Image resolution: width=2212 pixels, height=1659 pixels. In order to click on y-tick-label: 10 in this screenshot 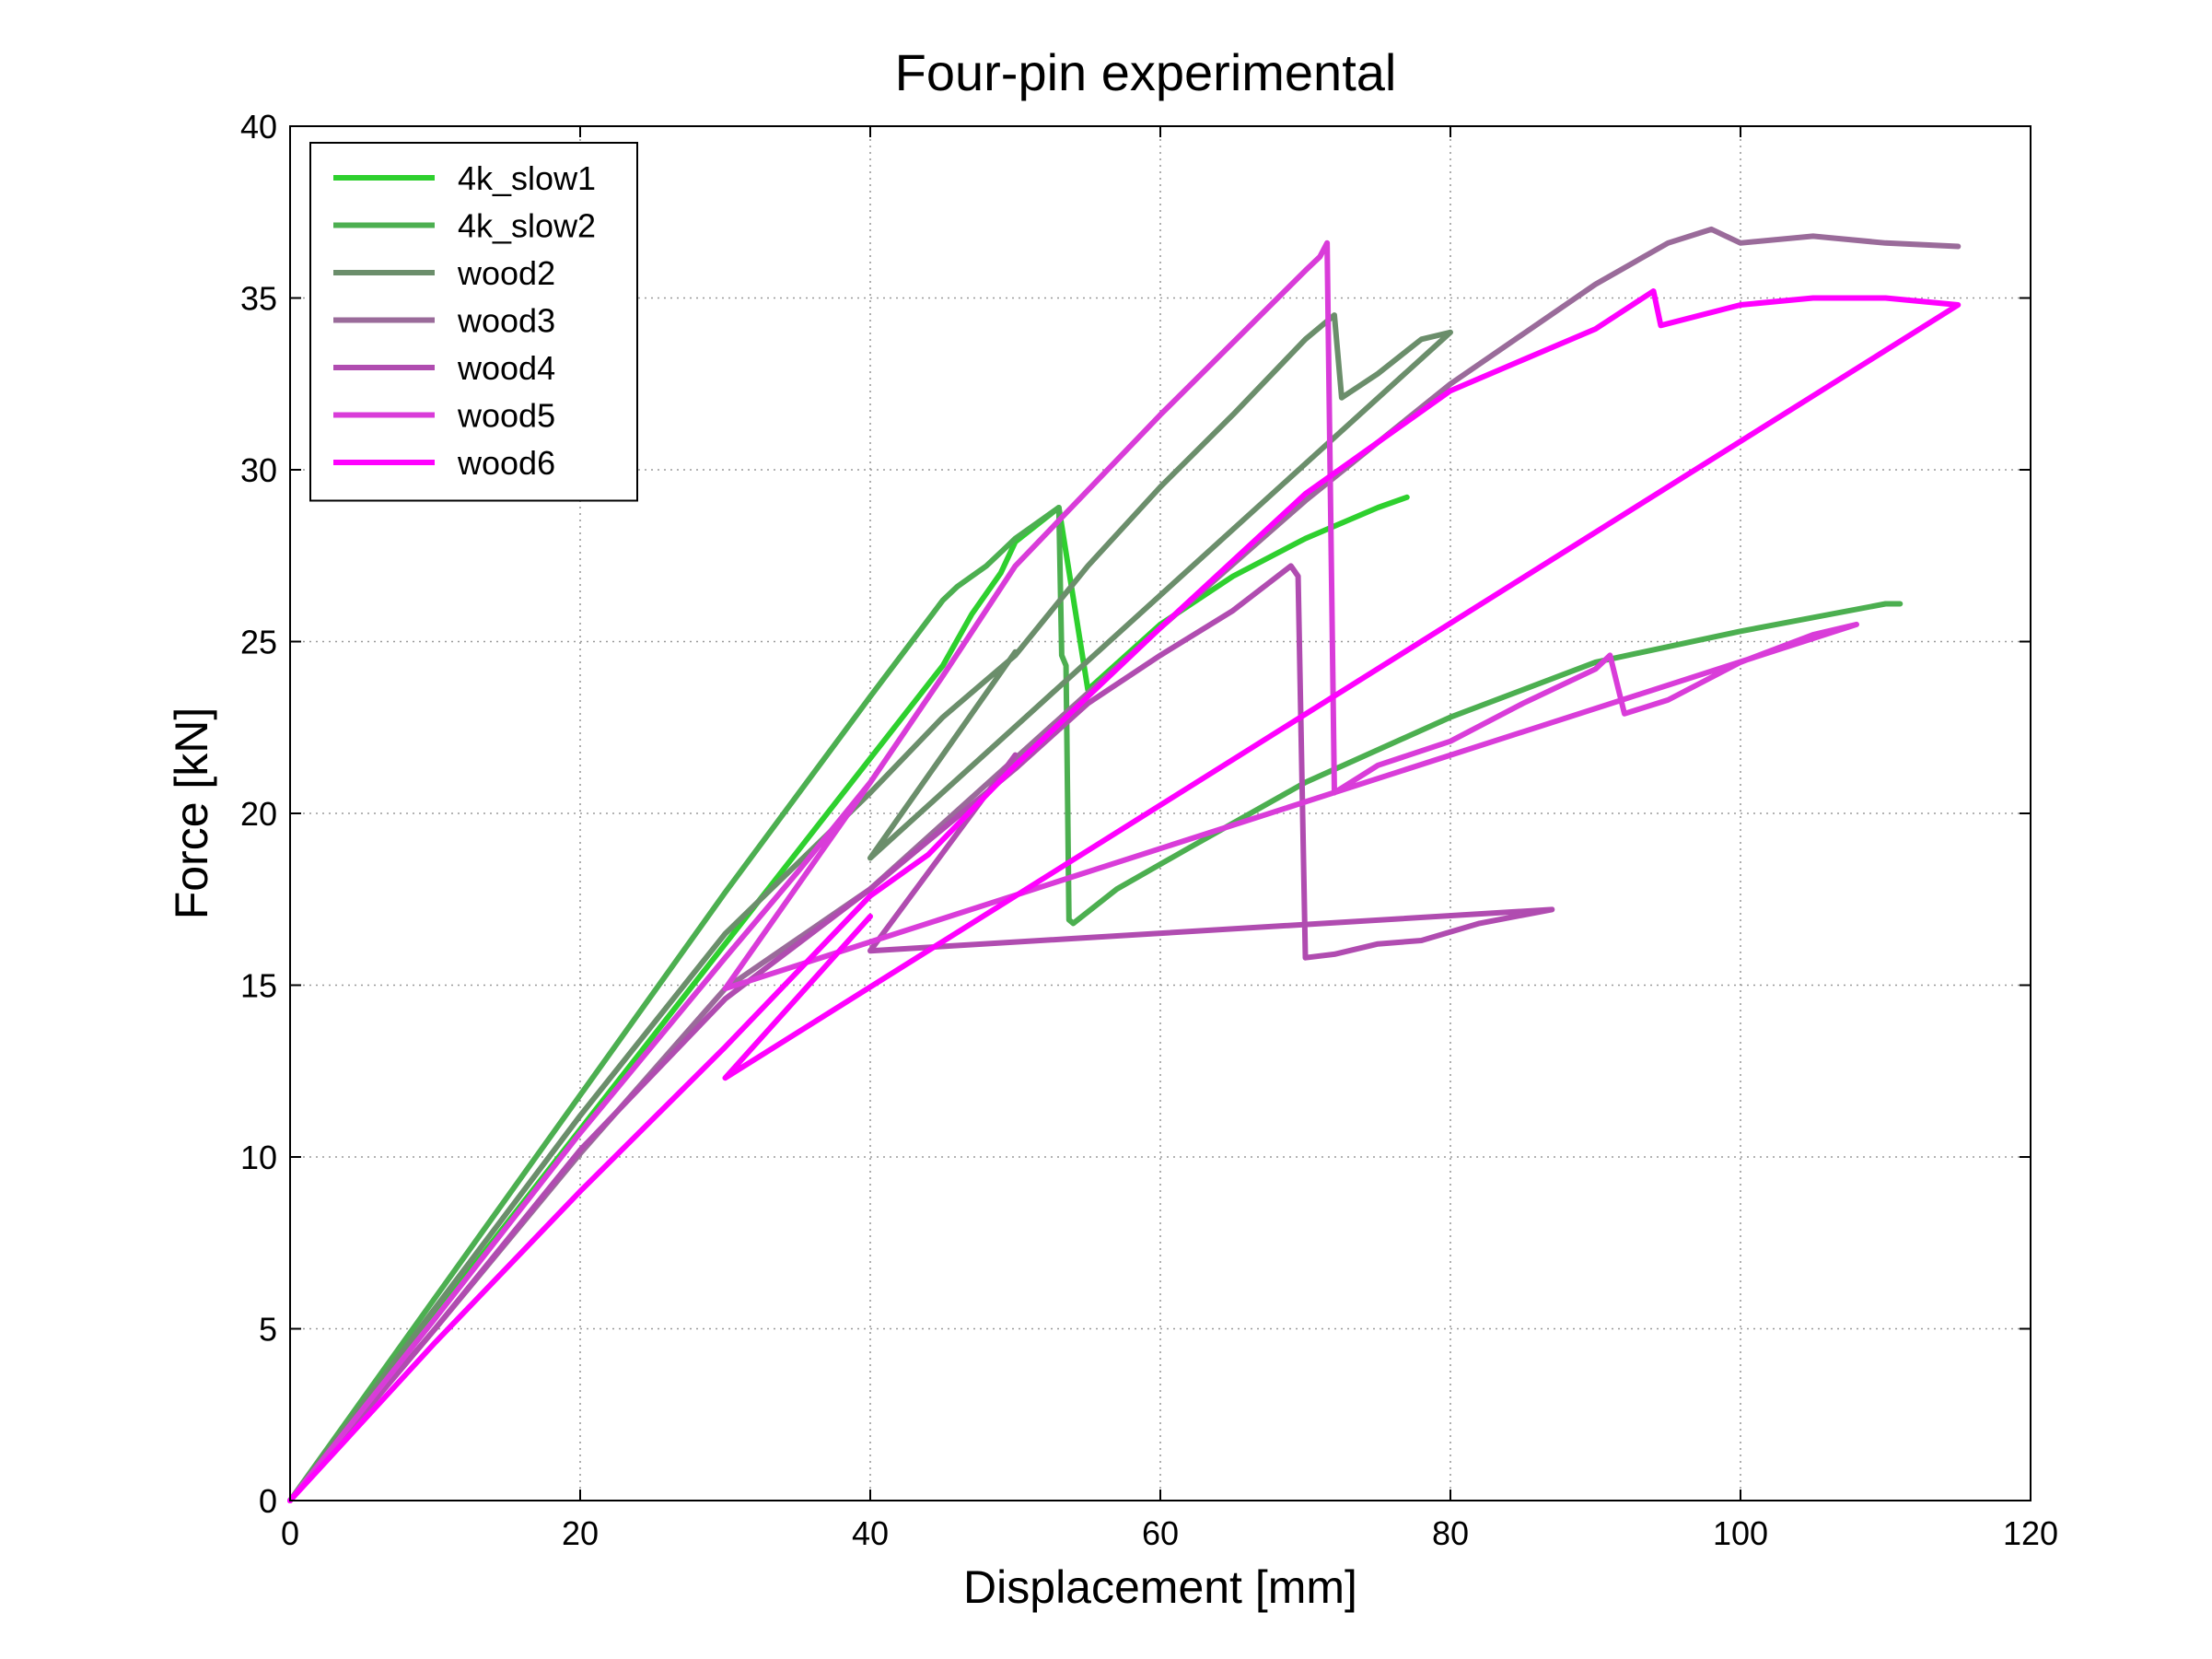, I will do `click(259, 1157)`.